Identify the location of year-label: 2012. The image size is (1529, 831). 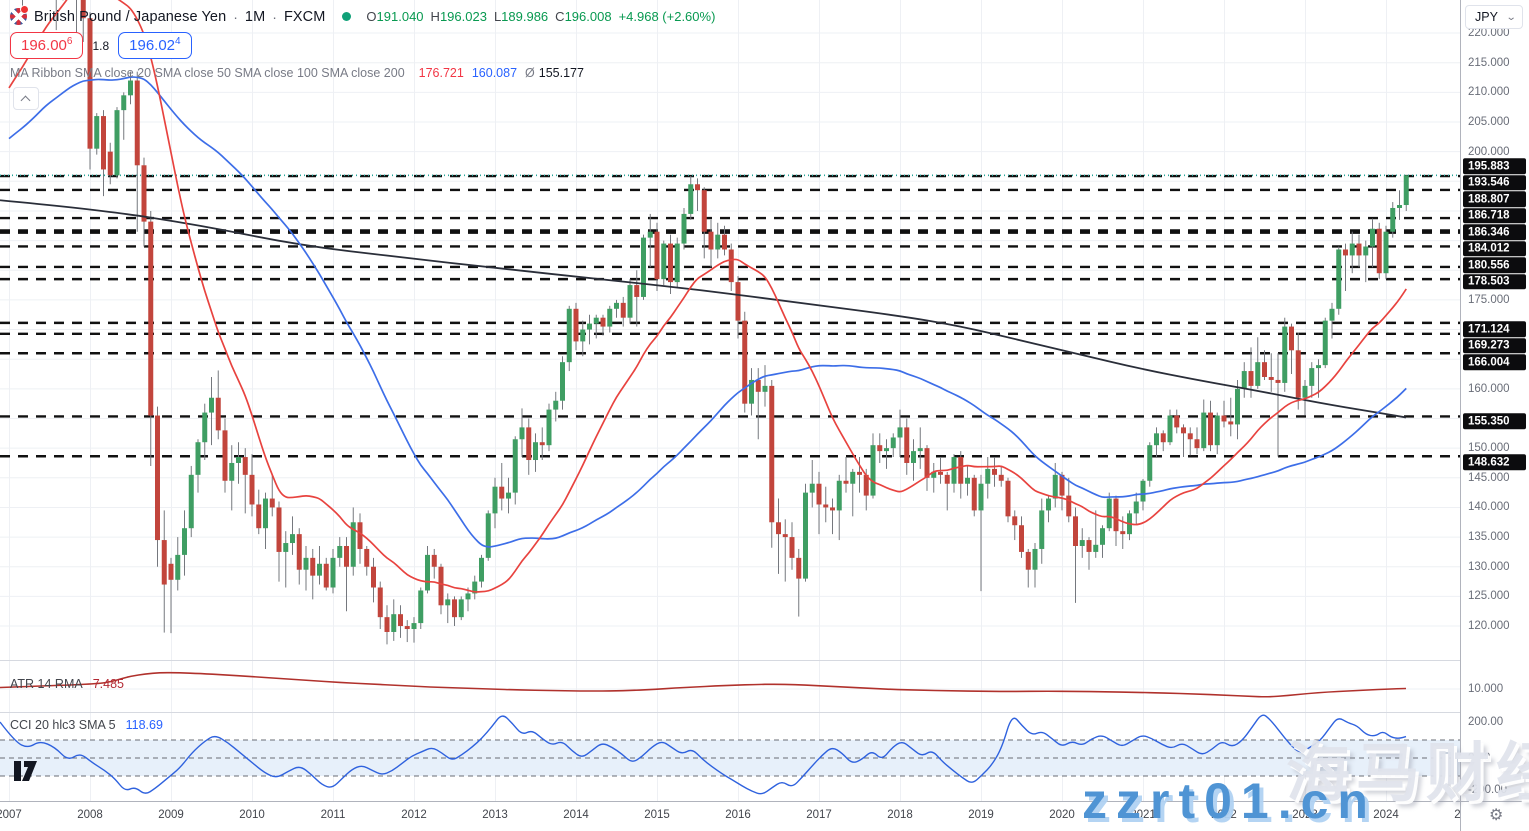
(414, 815).